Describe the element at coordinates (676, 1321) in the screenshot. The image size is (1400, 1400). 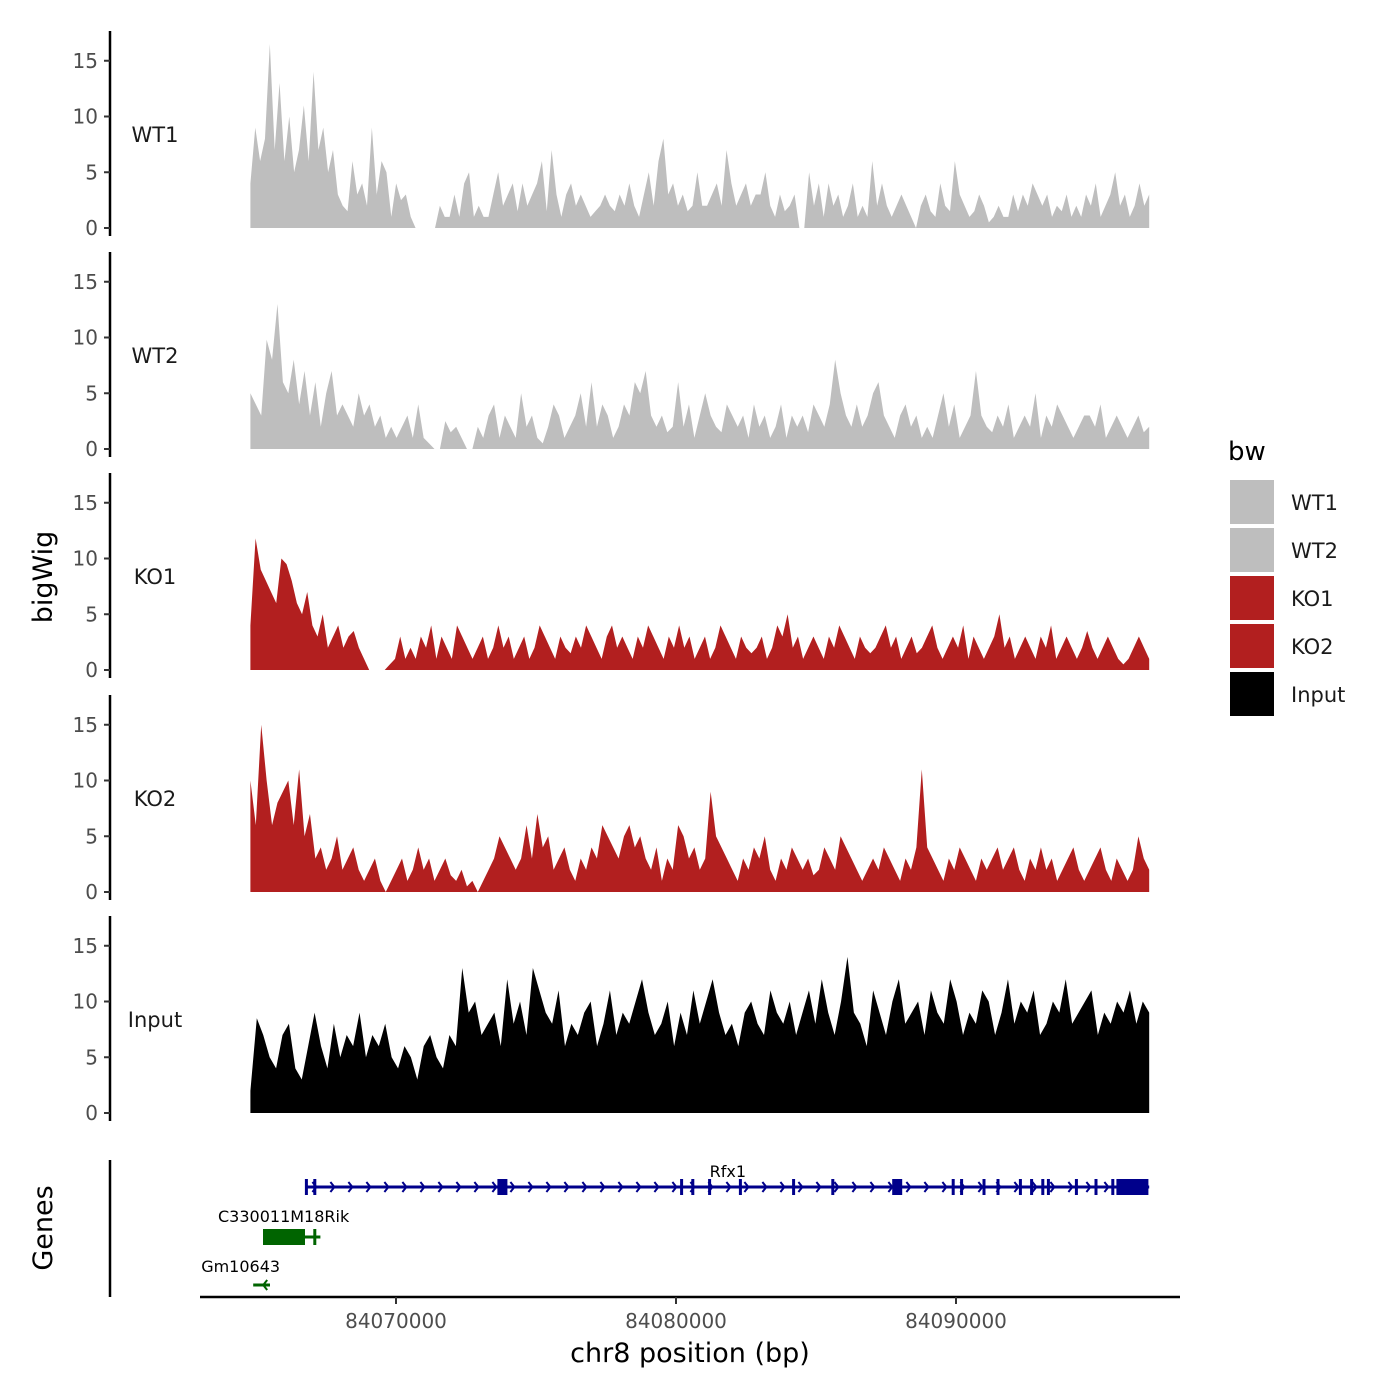
I see `x-tick-label: 84080000` at that location.